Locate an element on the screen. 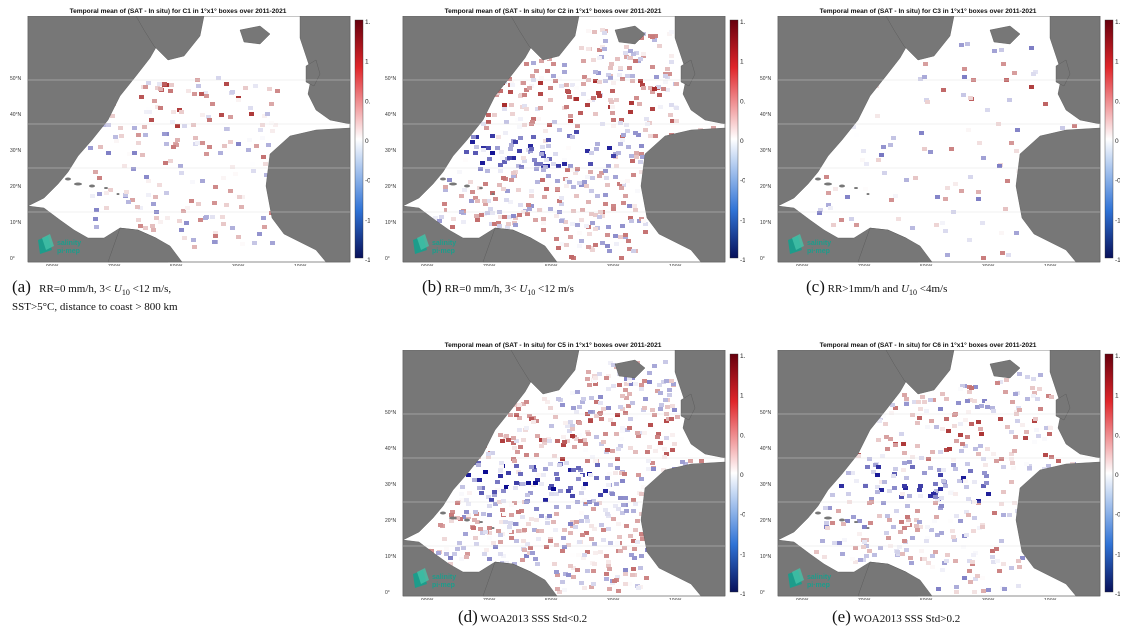  lat-tick-label: 10°N is located at coordinates (766, 557).